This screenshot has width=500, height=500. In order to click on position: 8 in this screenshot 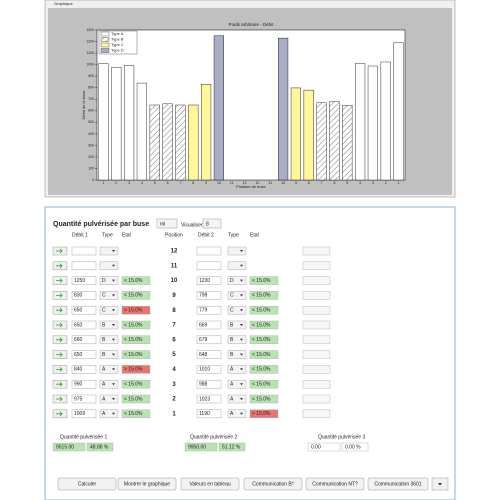, I will do `click(174, 311)`.